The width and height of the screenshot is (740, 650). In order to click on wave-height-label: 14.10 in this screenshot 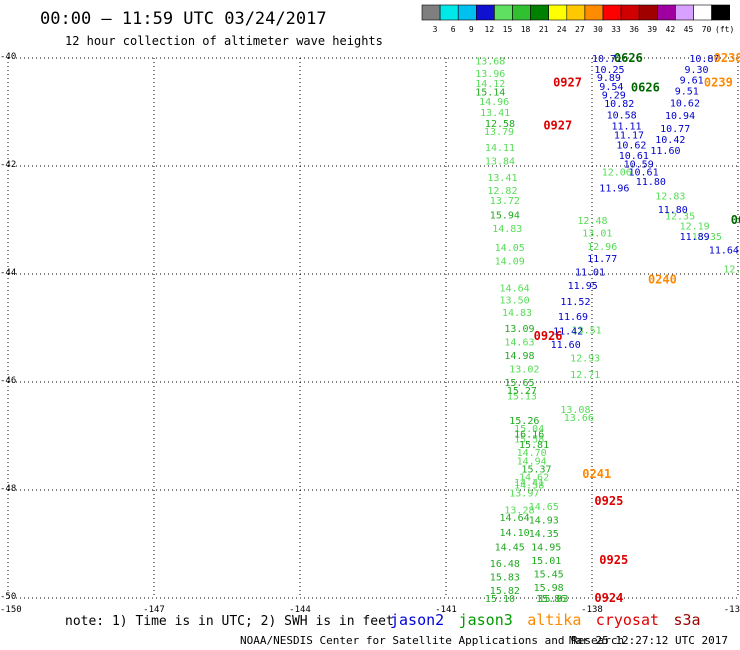, I will do `click(515, 533)`.